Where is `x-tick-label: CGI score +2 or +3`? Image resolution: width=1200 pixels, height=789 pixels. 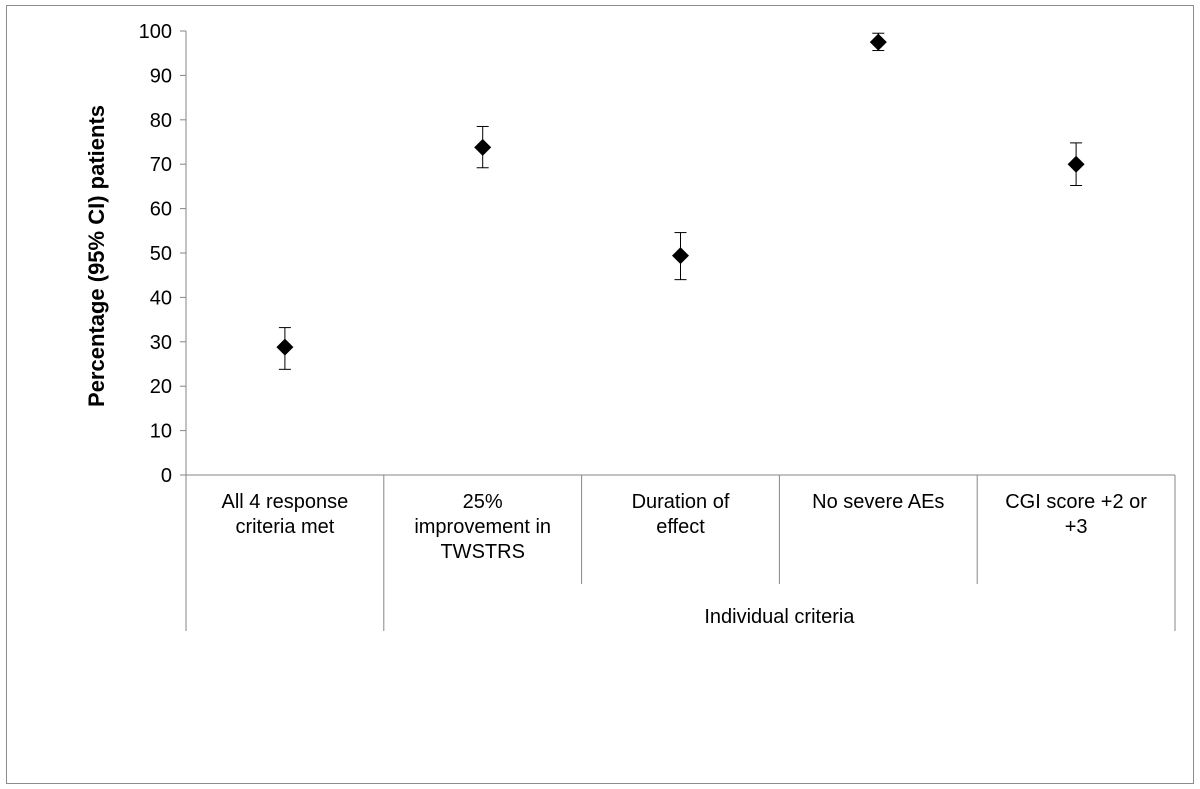 x-tick-label: CGI score +2 or +3 is located at coordinates (1076, 514).